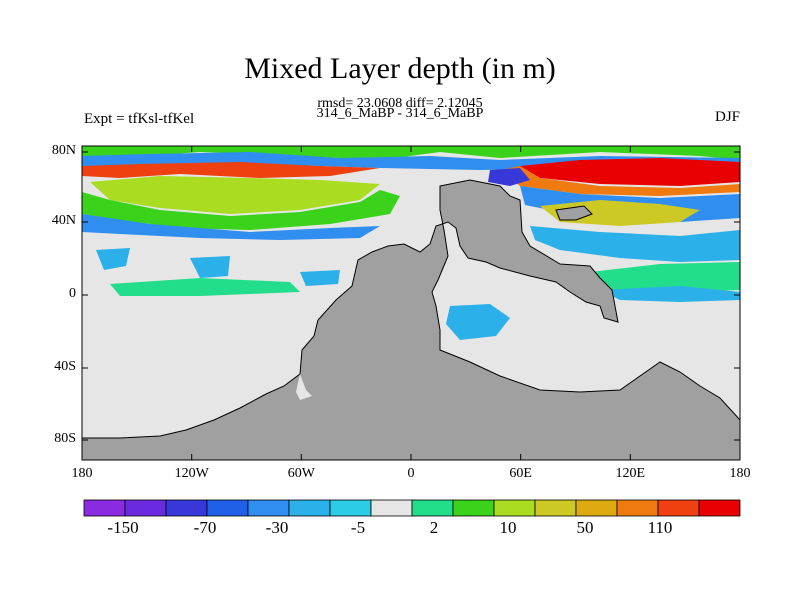  I want to click on lat-tick-label: 0, so click(72, 293).